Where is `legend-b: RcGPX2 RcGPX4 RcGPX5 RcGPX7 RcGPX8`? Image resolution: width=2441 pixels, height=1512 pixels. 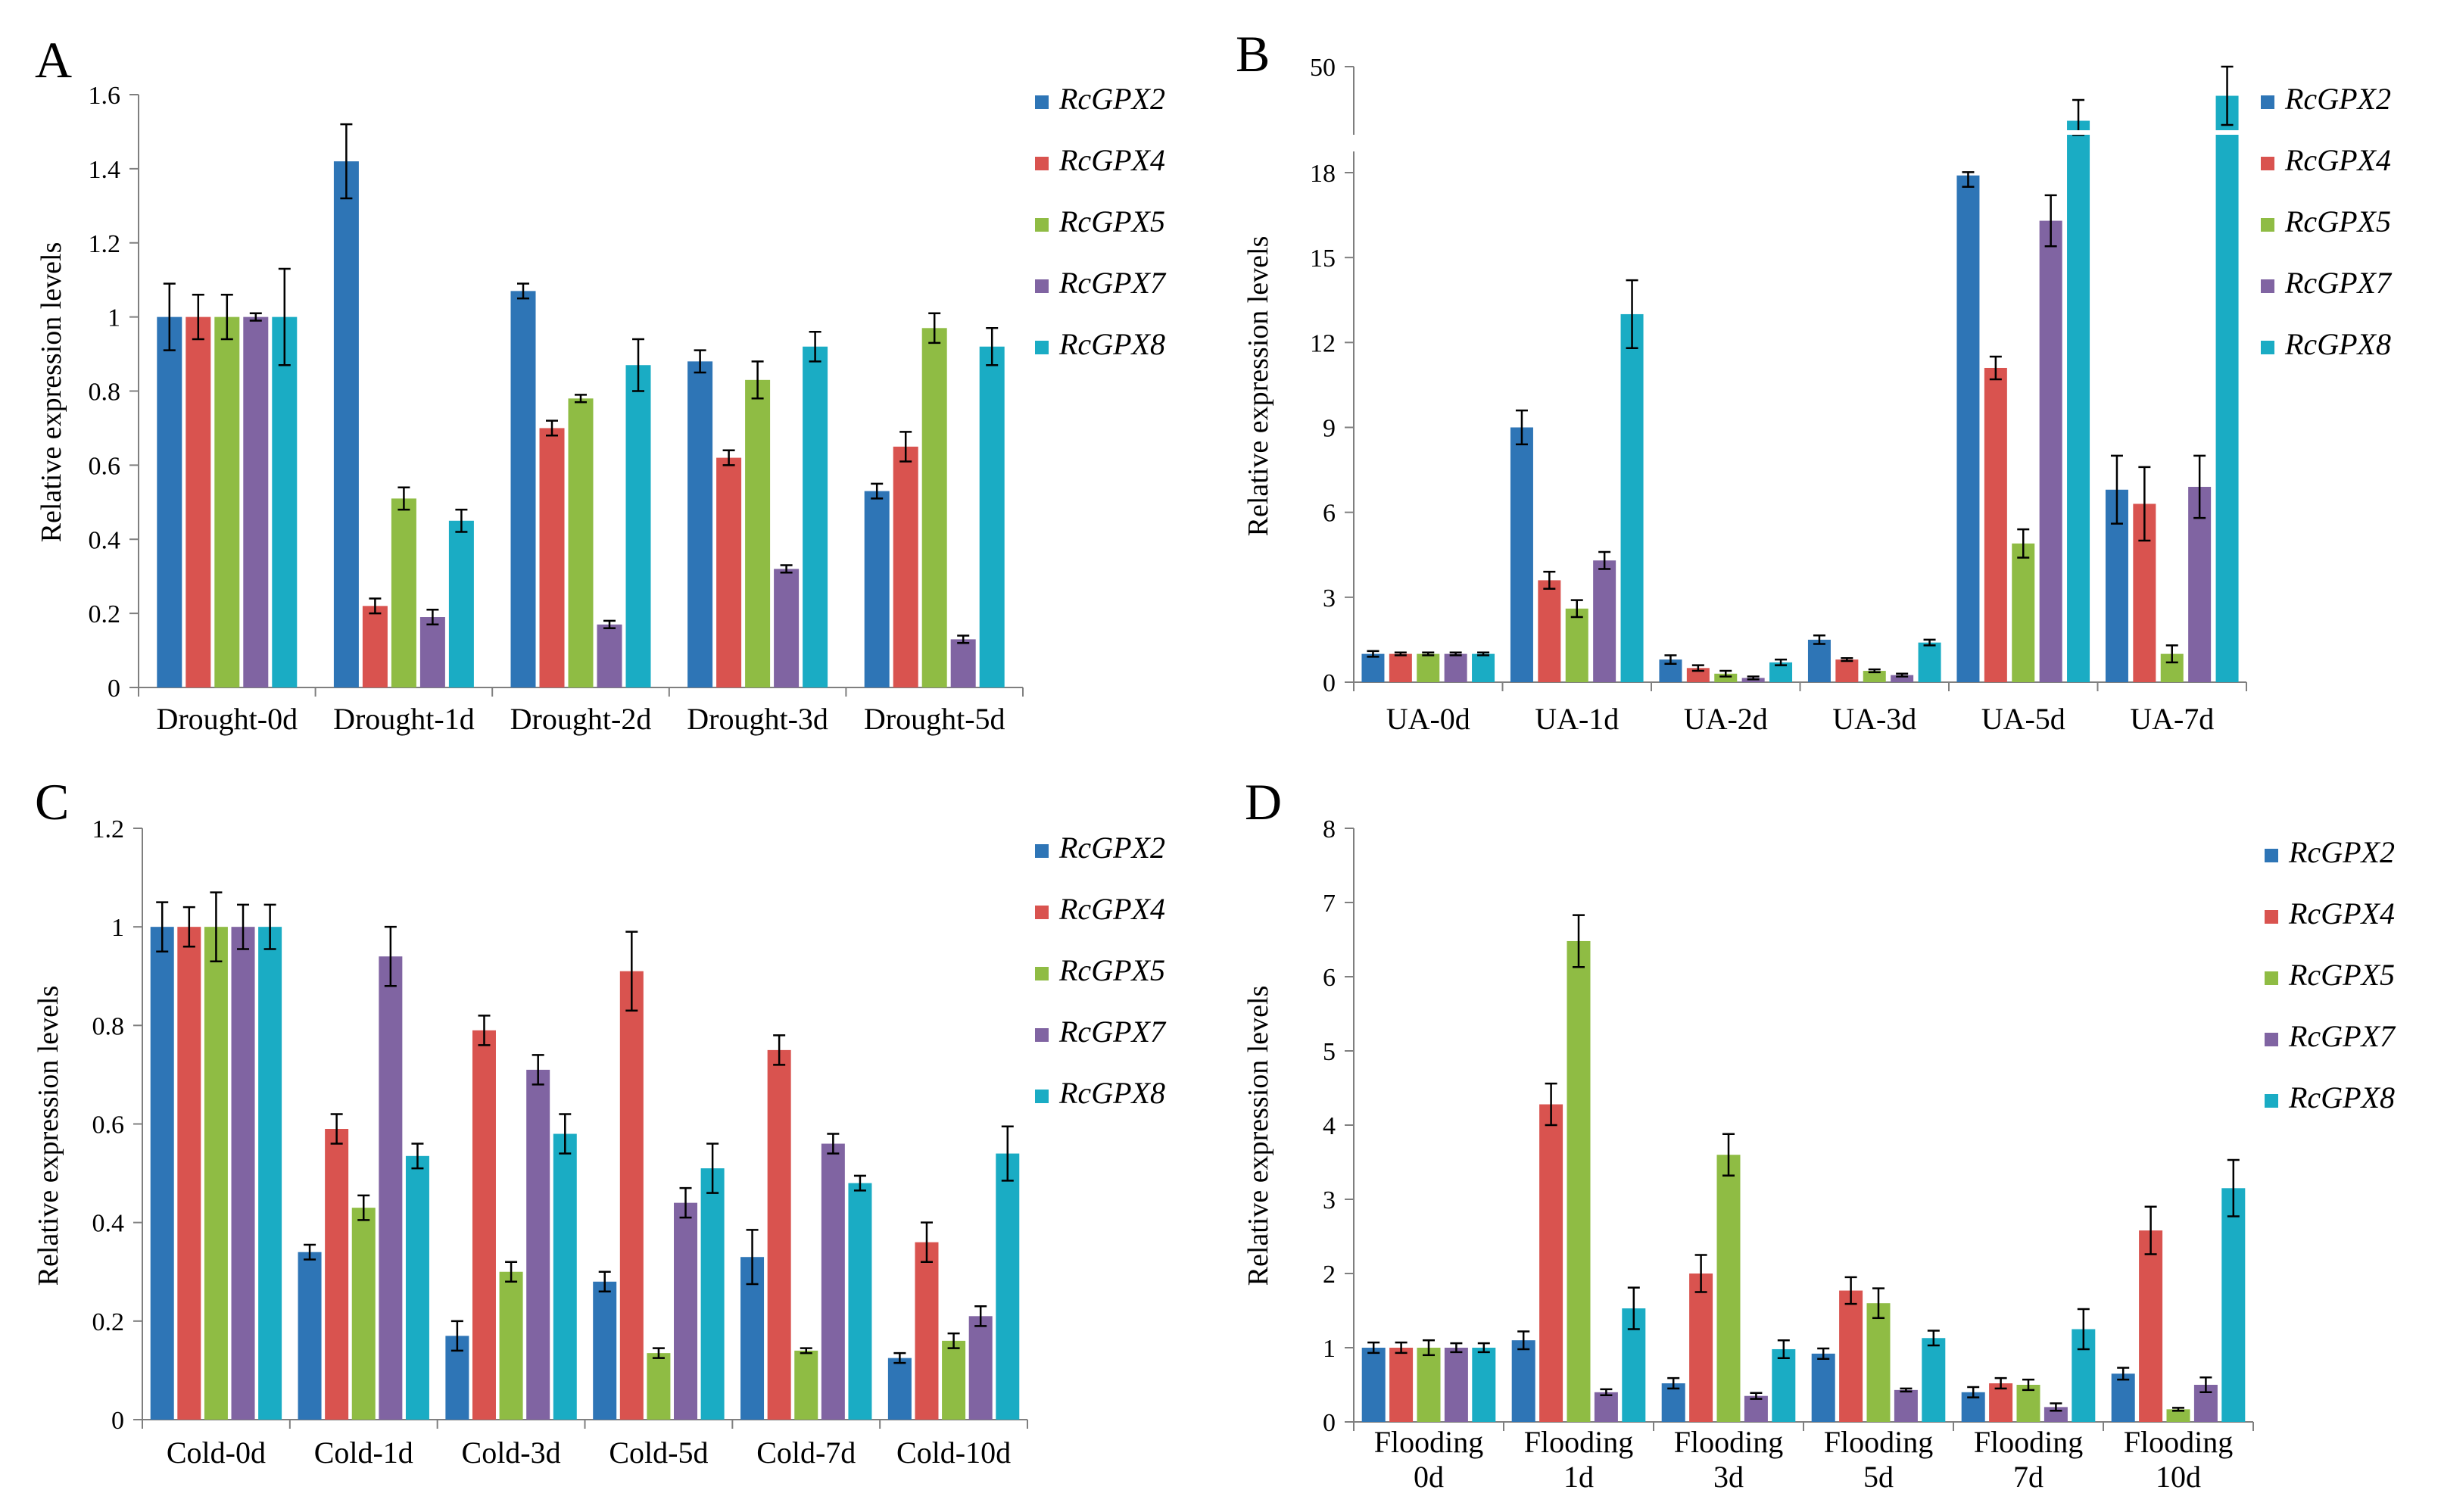
legend-b: RcGPX2 RcGPX4 RcGPX5 RcGPX7 RcGPX8 is located at coordinates (2327, 221).